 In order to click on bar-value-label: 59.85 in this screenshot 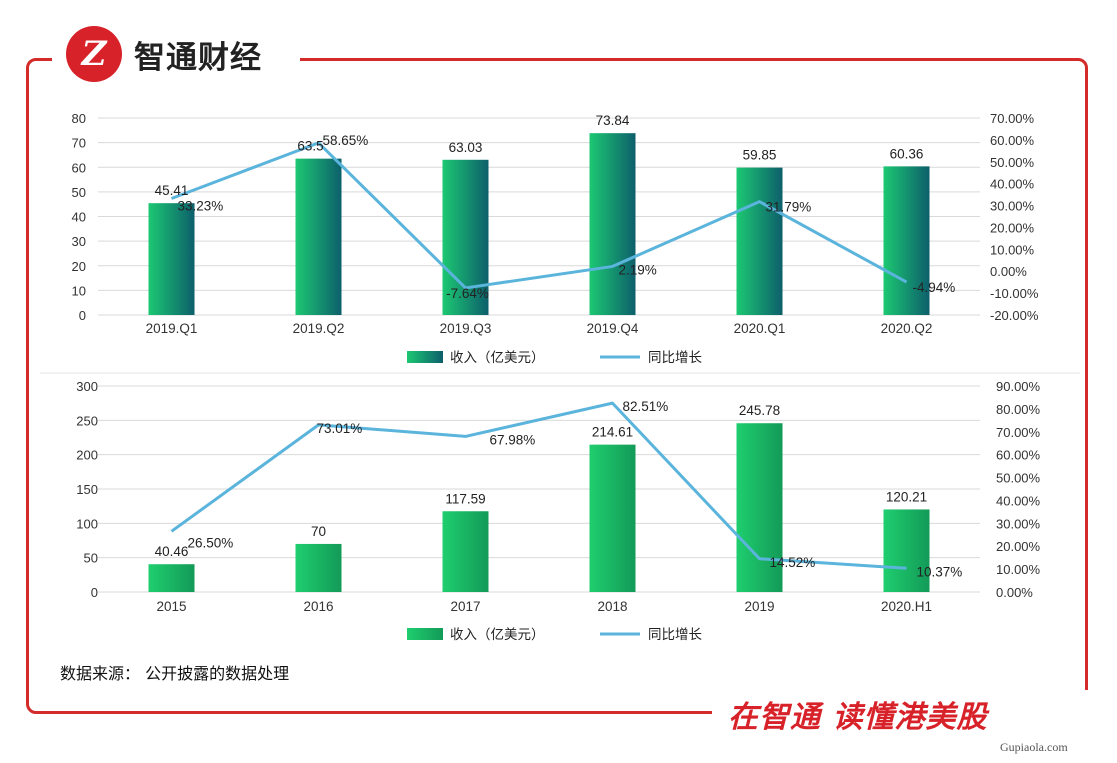, I will do `click(760, 155)`.